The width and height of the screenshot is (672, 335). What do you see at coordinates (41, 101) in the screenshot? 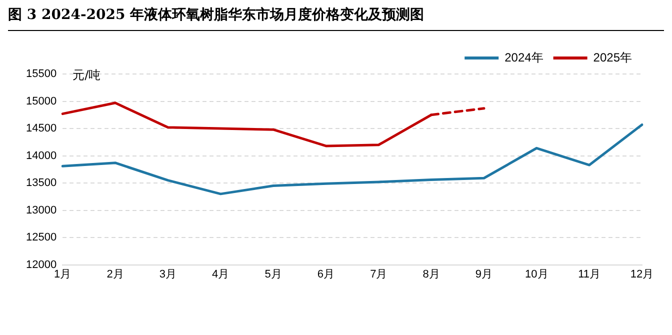
I see `y-tick-label: 15000` at bounding box center [41, 101].